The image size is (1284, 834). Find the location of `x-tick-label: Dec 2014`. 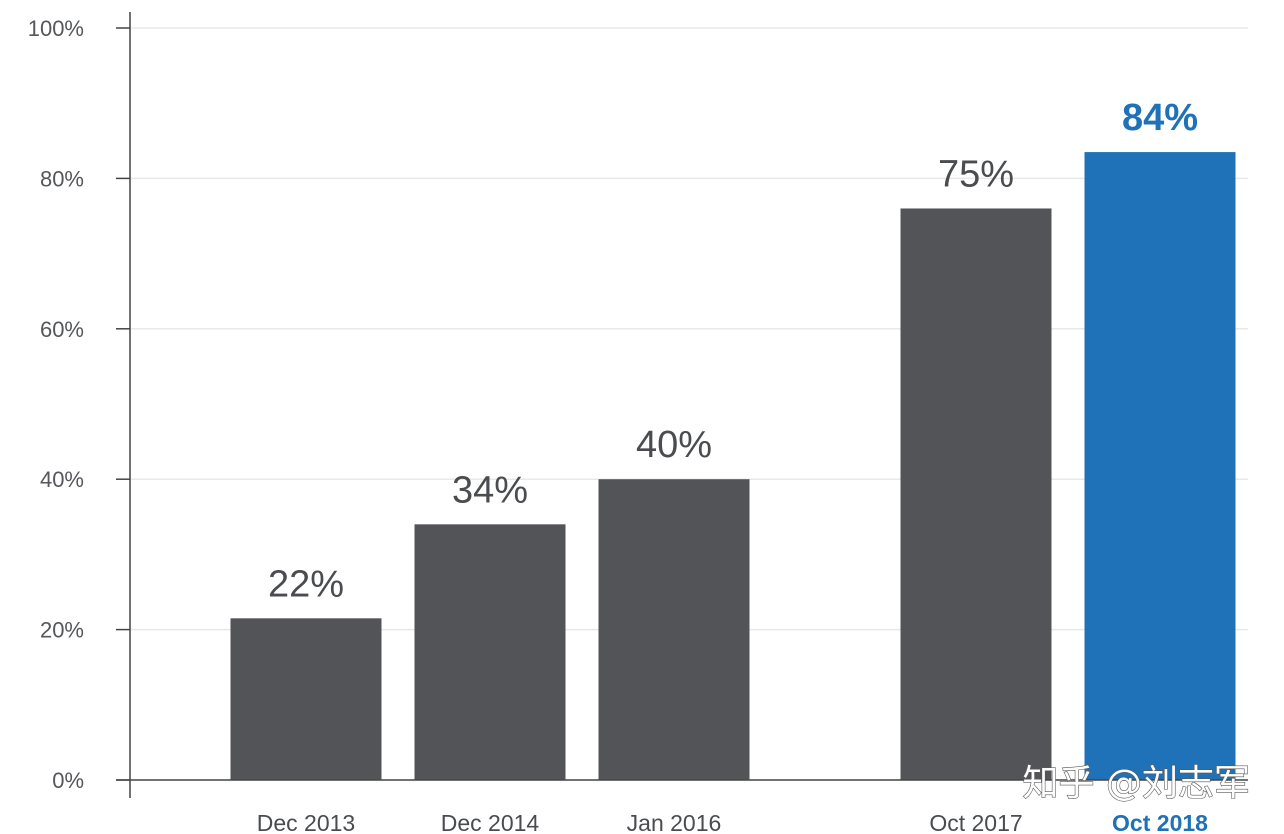

x-tick-label: Dec 2014 is located at coordinates (490, 822).